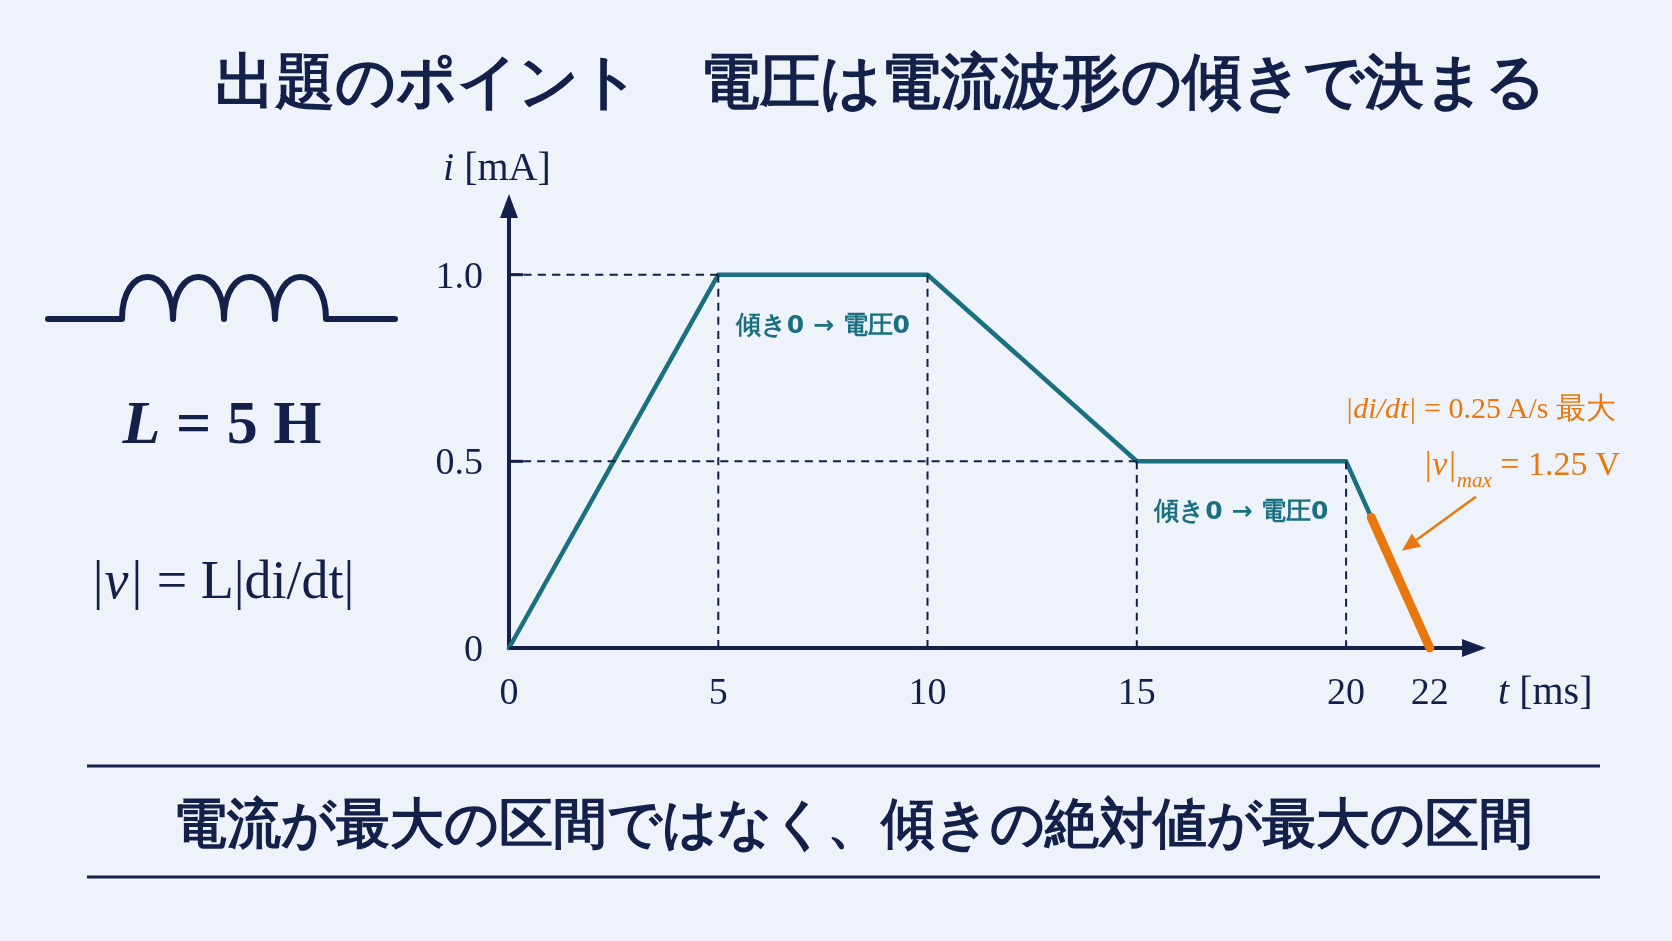 This screenshot has width=1672, height=941. Describe the element at coordinates (880, 81) in the screenshot. I see `chart-title: 出題のポイント 電圧は電流波形の傾きで決まる` at that location.